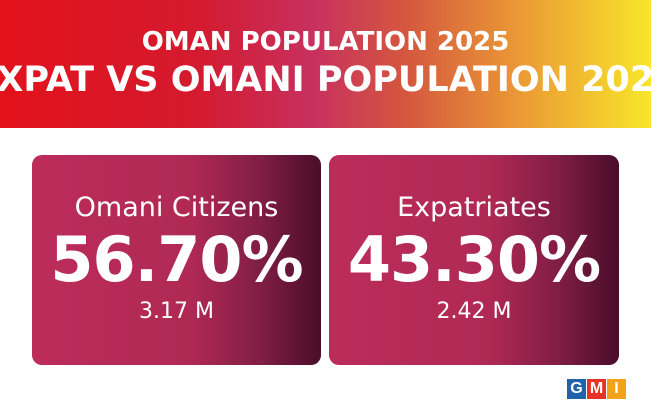 The height and width of the screenshot is (414, 651). I want to click on card-percentage: 43.30%, so click(474, 259).